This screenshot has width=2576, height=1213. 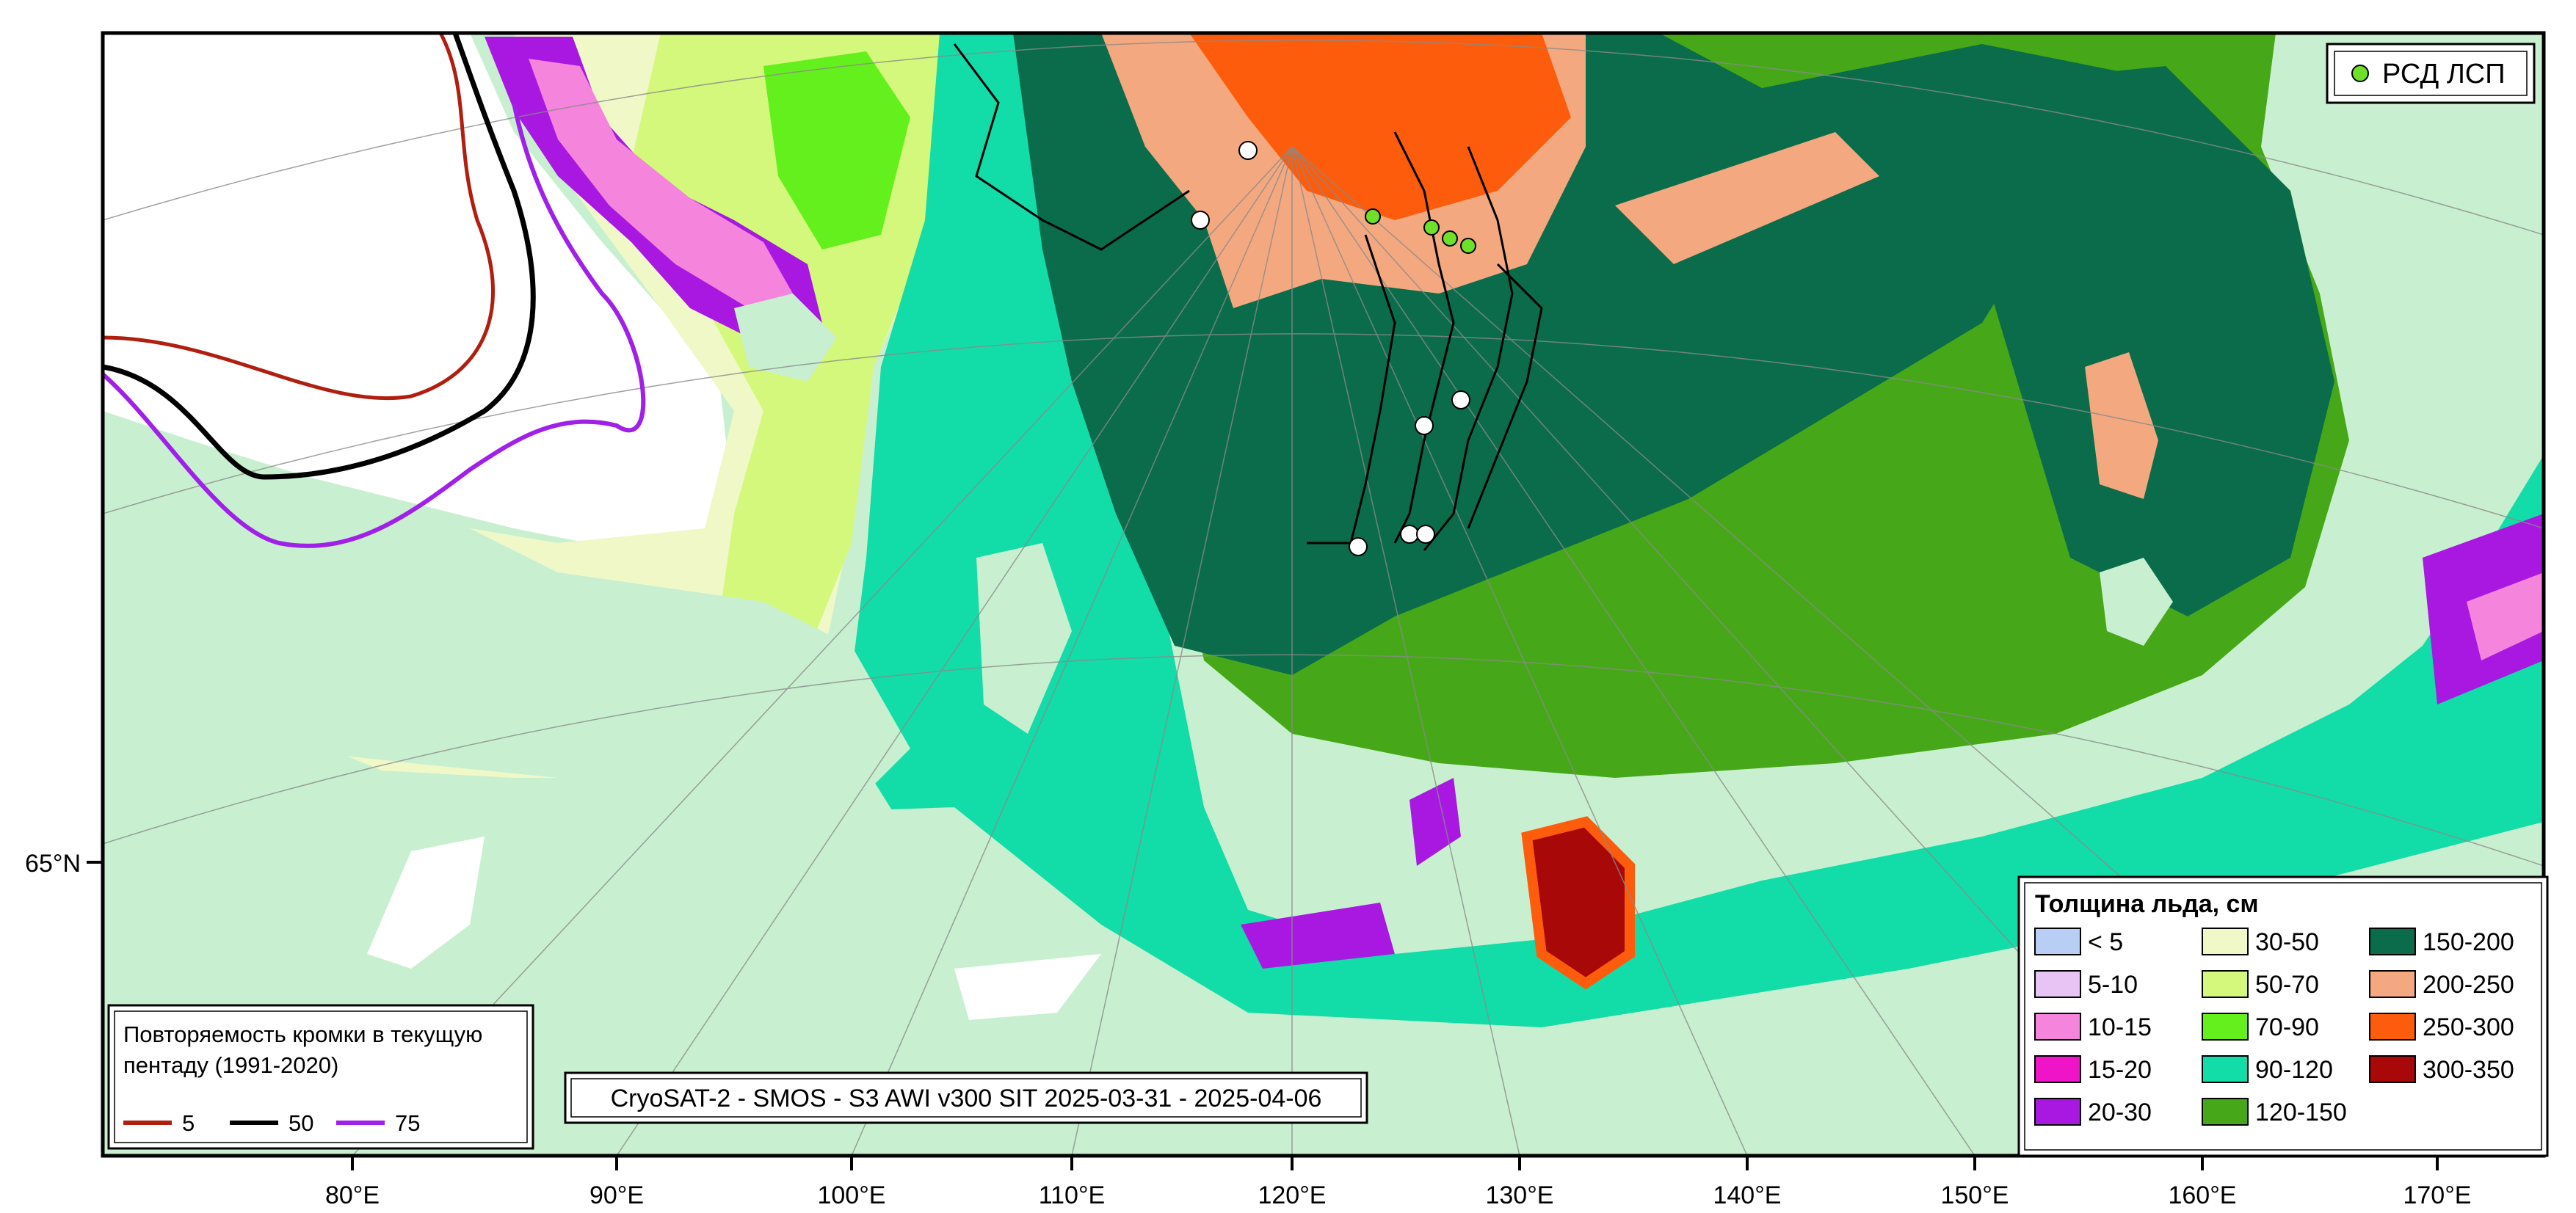 What do you see at coordinates (2469, 942) in the screenshot?
I see `thickness-label: 150-200` at bounding box center [2469, 942].